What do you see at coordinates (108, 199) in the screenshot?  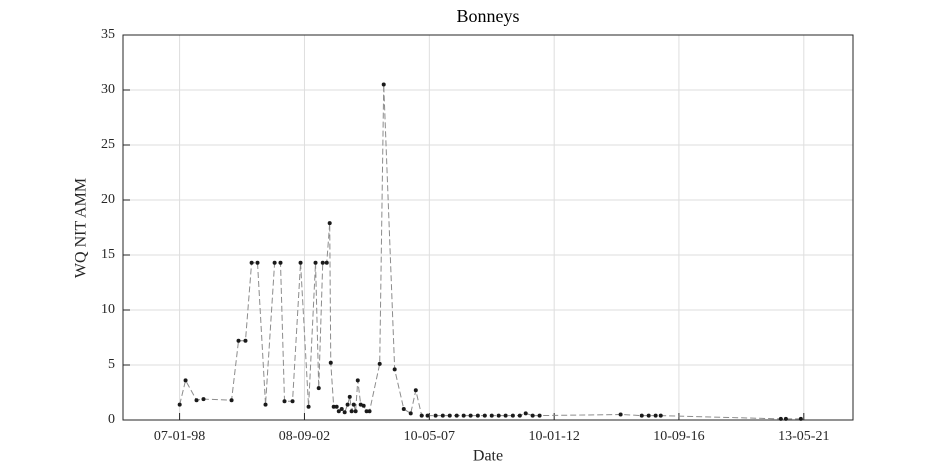 I see `y-tick-label: 20` at bounding box center [108, 199].